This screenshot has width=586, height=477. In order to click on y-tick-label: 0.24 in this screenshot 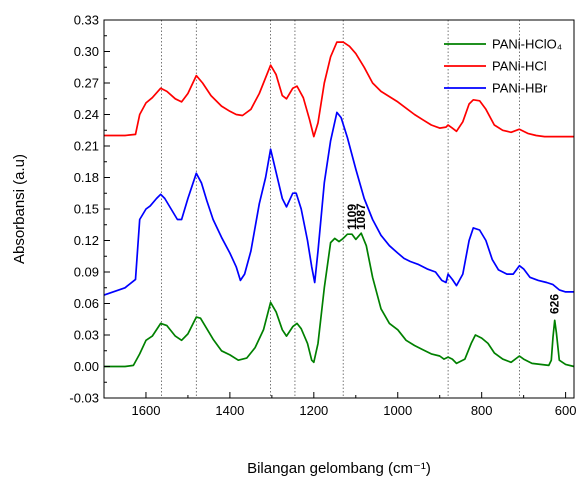, I will do `click(86, 114)`.